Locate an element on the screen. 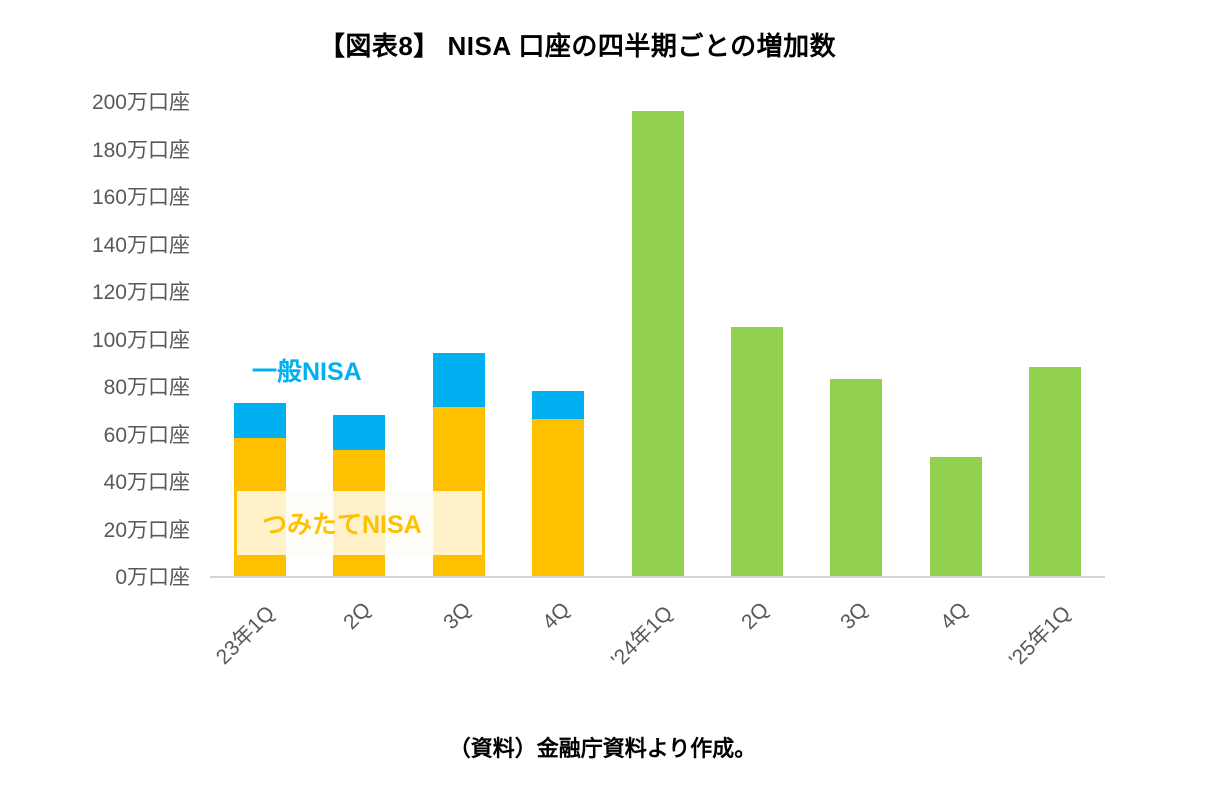 This screenshot has width=1205, height=793. x-axis-tick-label: 23年1Q is located at coordinates (246, 635).